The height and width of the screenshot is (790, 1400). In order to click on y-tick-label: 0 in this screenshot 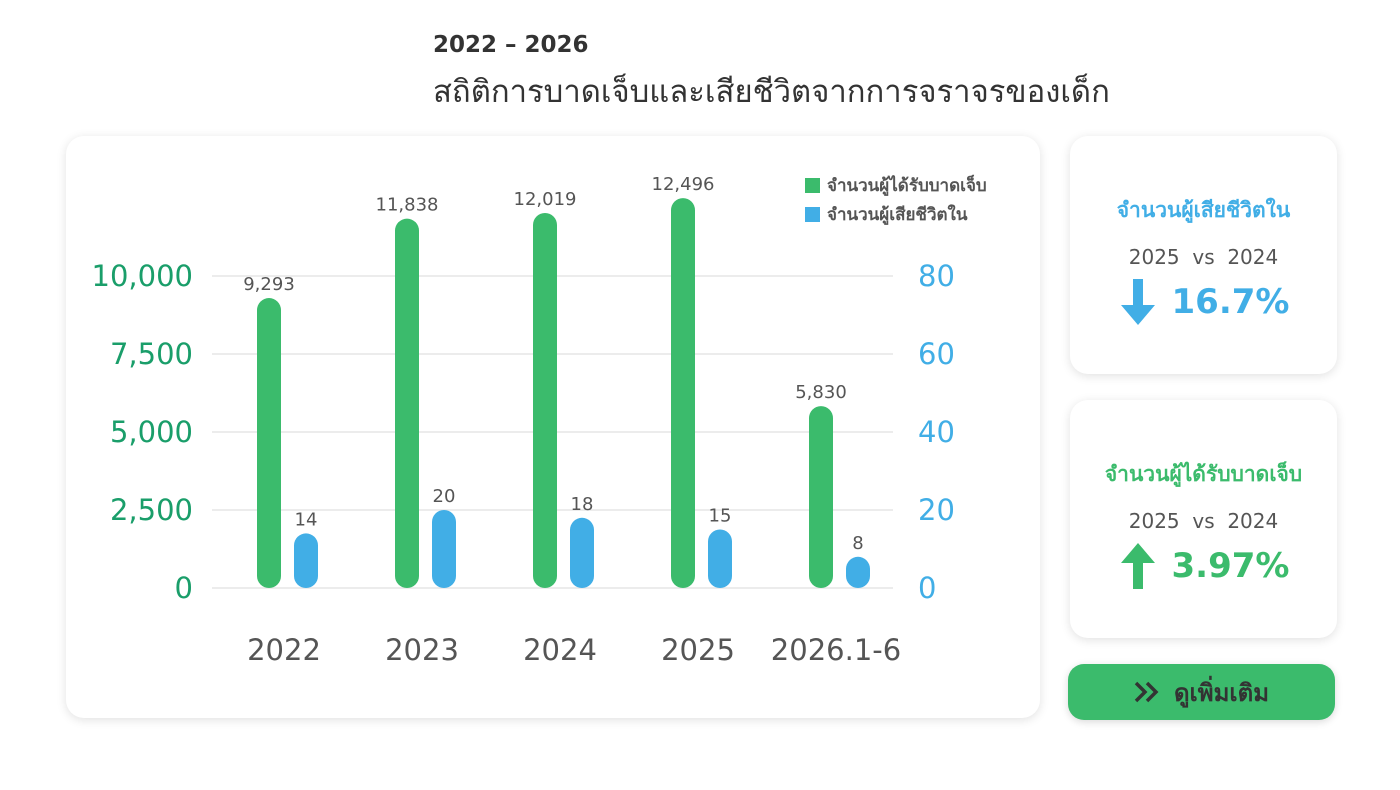, I will do `click(184, 588)`.